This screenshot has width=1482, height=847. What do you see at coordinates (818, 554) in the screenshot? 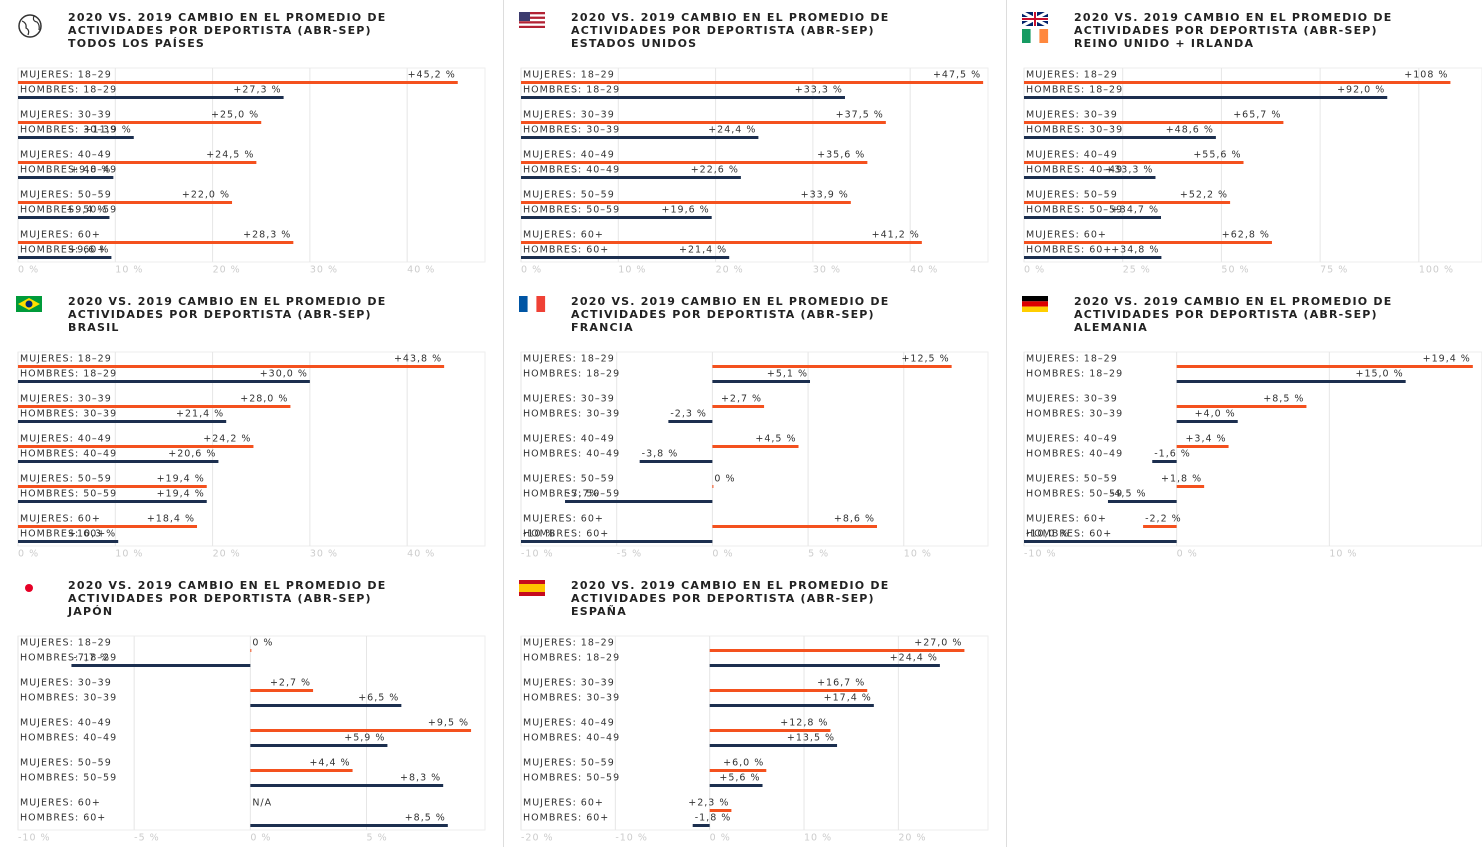
I see `x-tick-label: 5 %` at bounding box center [818, 554].